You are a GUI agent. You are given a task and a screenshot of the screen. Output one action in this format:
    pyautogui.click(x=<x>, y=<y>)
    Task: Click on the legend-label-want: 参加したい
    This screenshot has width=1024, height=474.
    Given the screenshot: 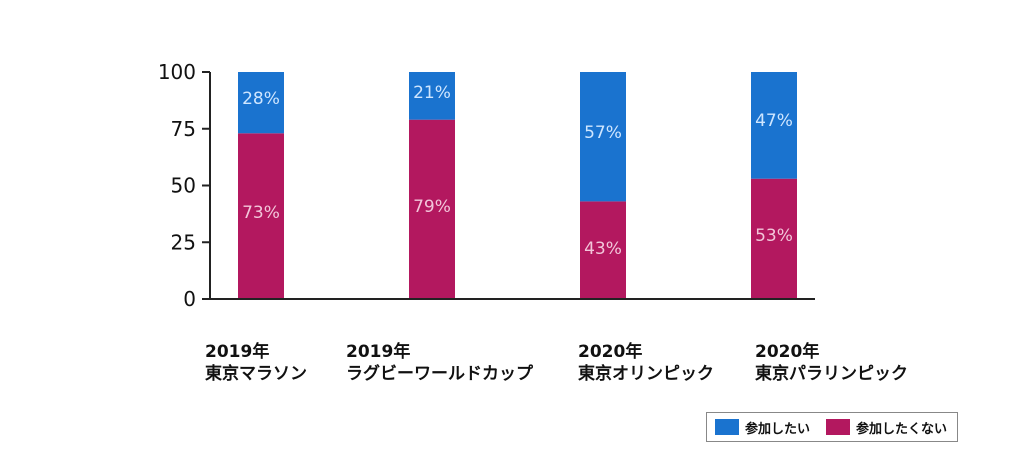 What is the action you would take?
    pyautogui.click(x=778, y=429)
    